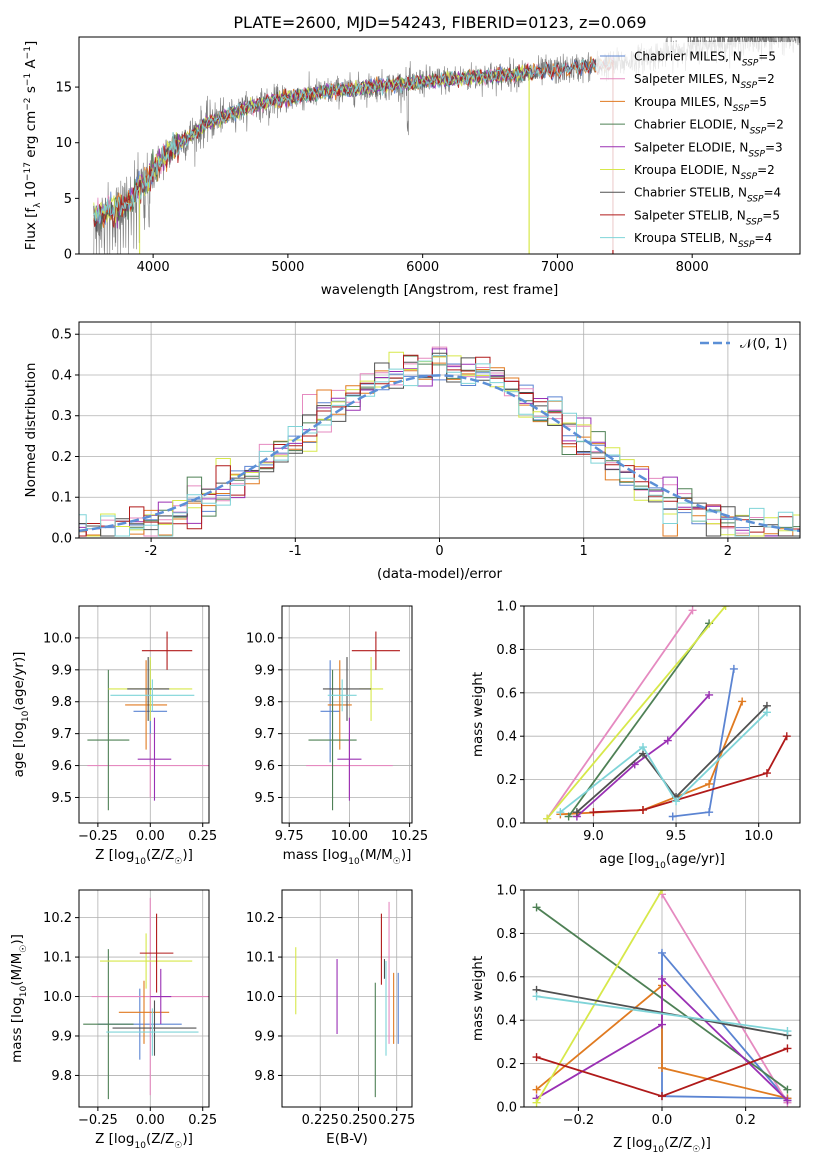  Describe the element at coordinates (61, 335) in the screenshot. I see `y-tick-label: 0.5` at that location.